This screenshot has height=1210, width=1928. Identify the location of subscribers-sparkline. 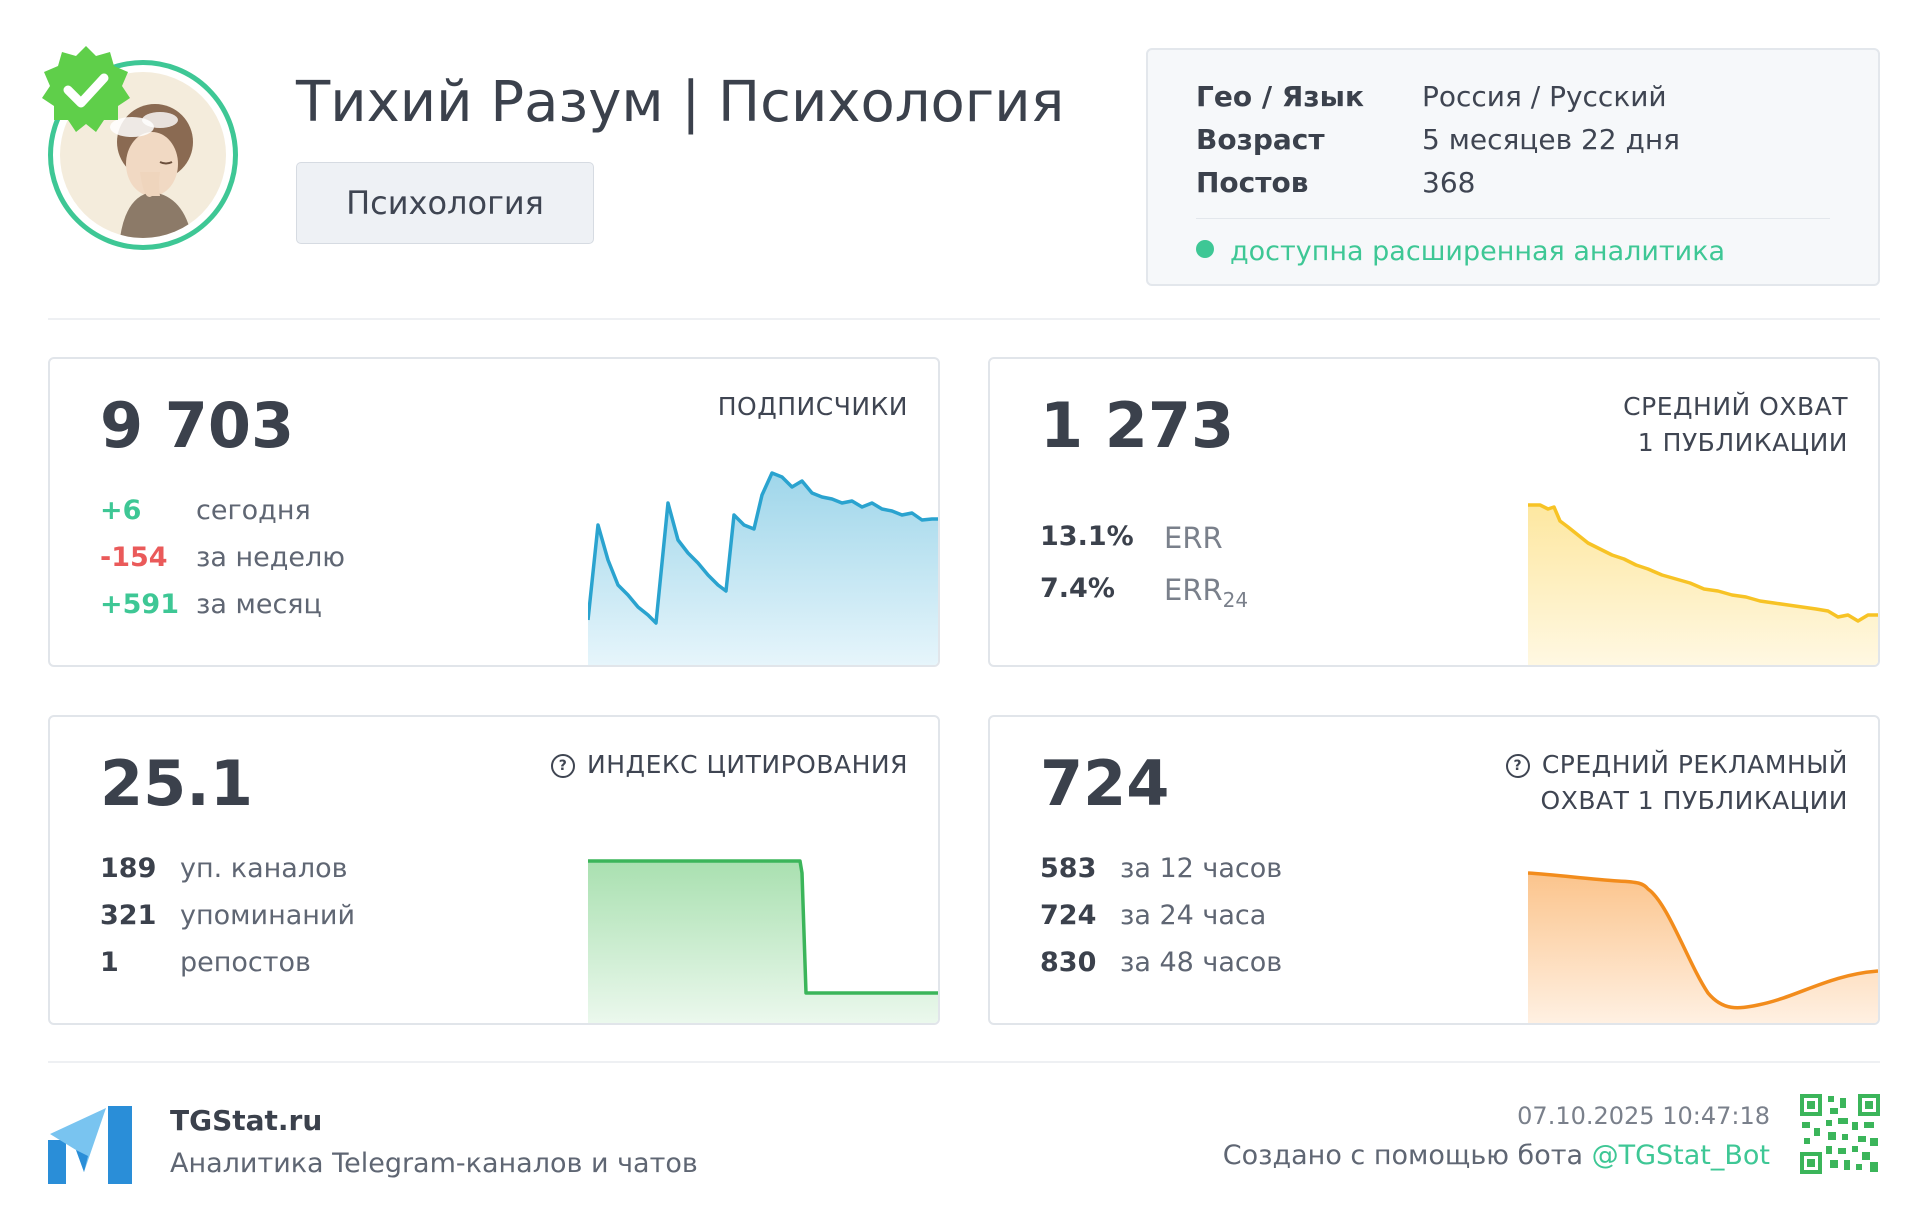
(763, 568).